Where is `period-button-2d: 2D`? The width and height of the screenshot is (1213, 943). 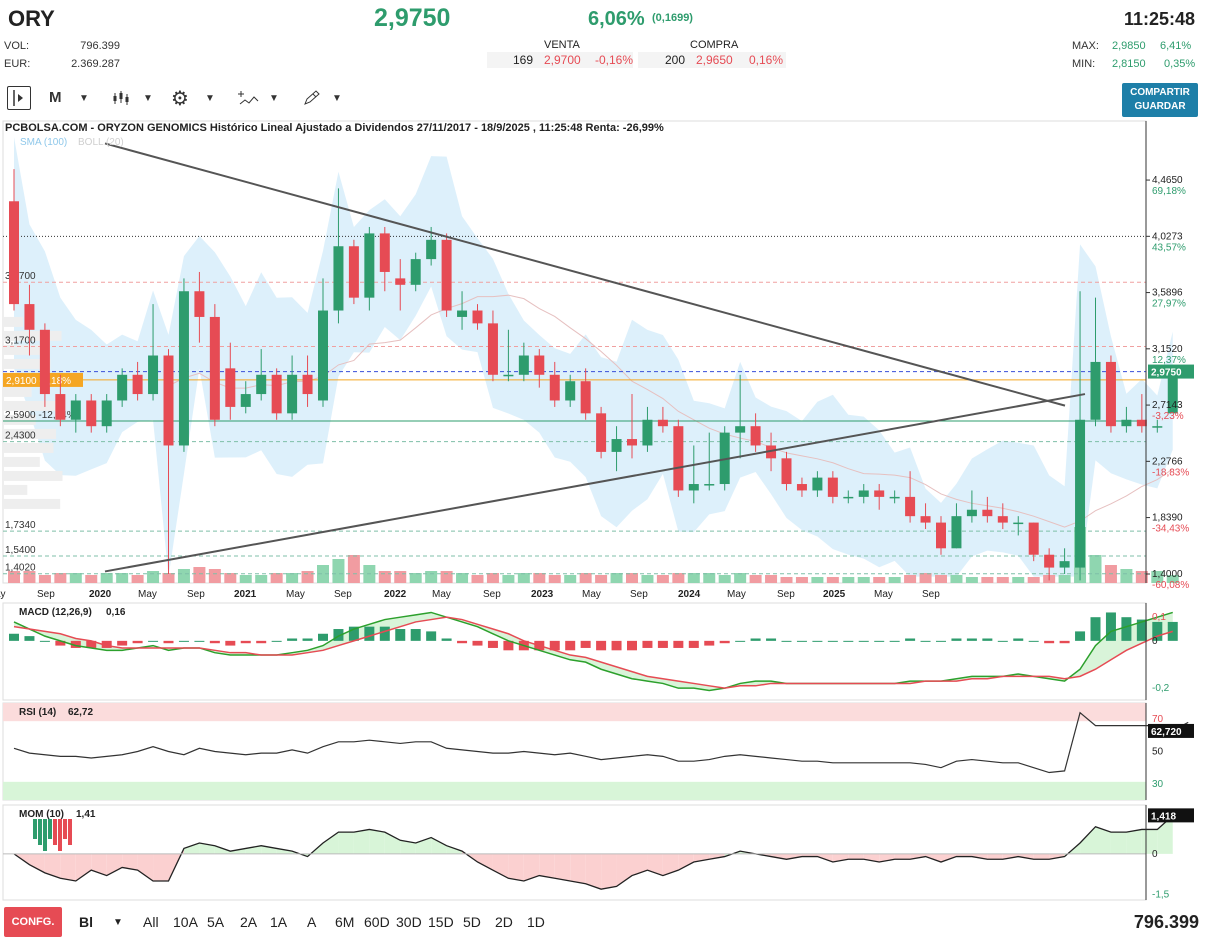 period-button-2d: 2D is located at coordinates (504, 922).